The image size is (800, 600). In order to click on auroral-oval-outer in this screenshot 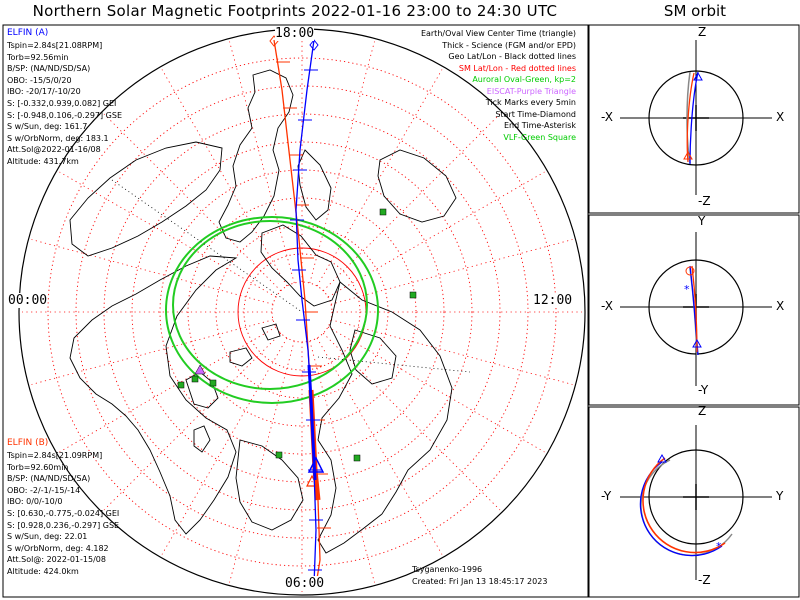, I will do `click(272, 310)`.